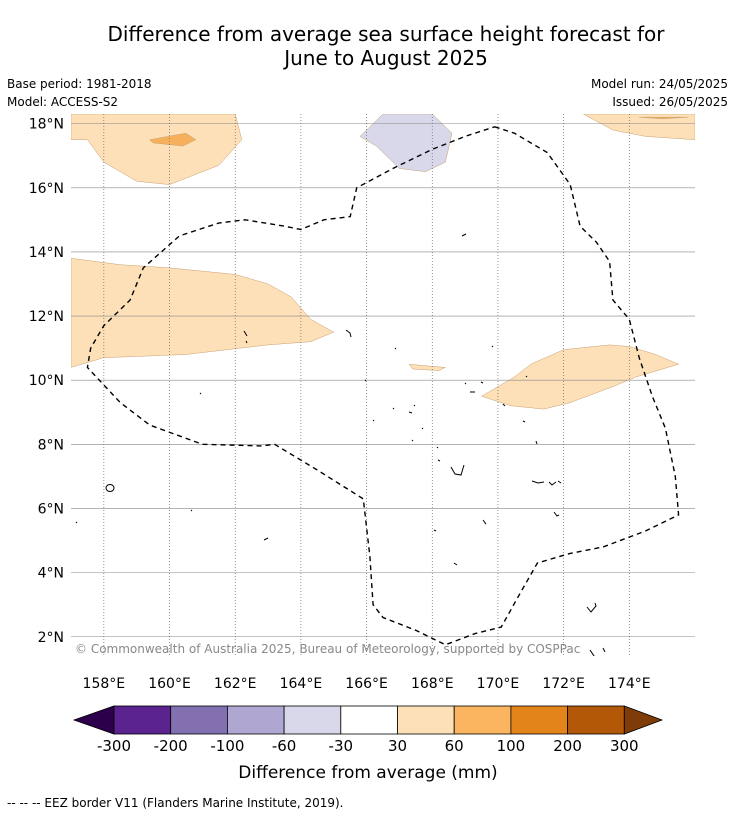 The height and width of the screenshot is (816, 736). What do you see at coordinates (46, 189) in the screenshot?
I see `latitude-label: 16°N` at bounding box center [46, 189].